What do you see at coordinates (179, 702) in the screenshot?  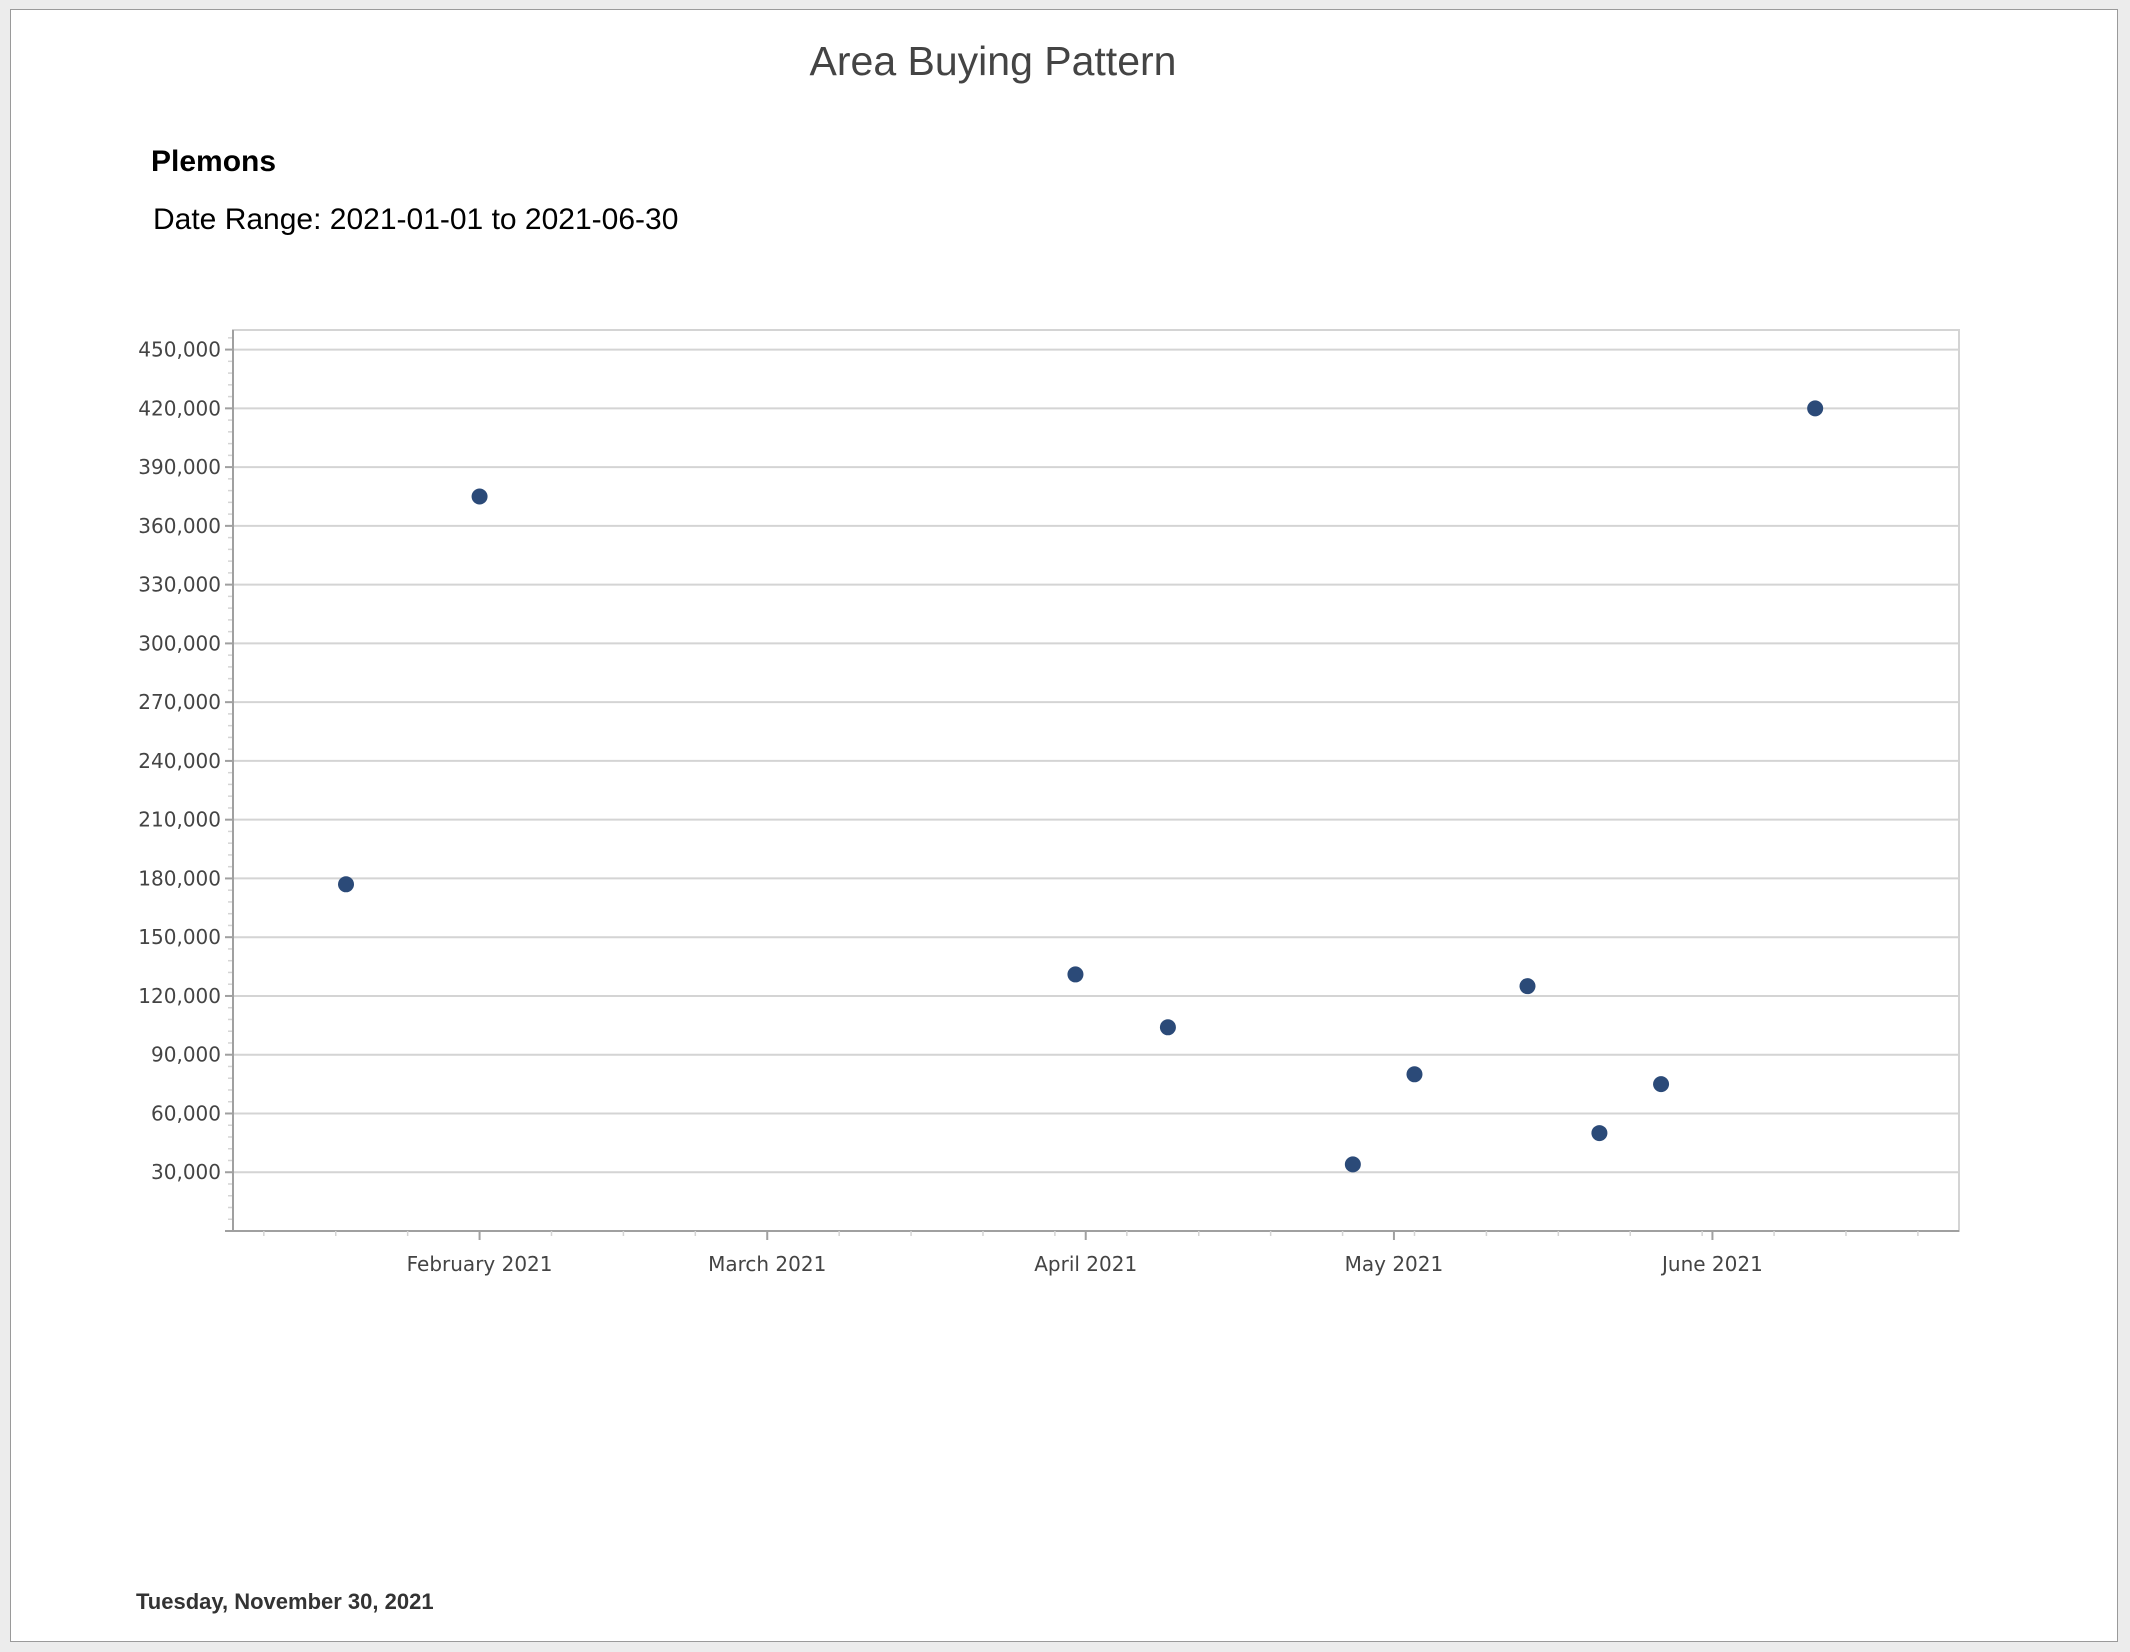 I see `y-tick-label: 270,000` at bounding box center [179, 702].